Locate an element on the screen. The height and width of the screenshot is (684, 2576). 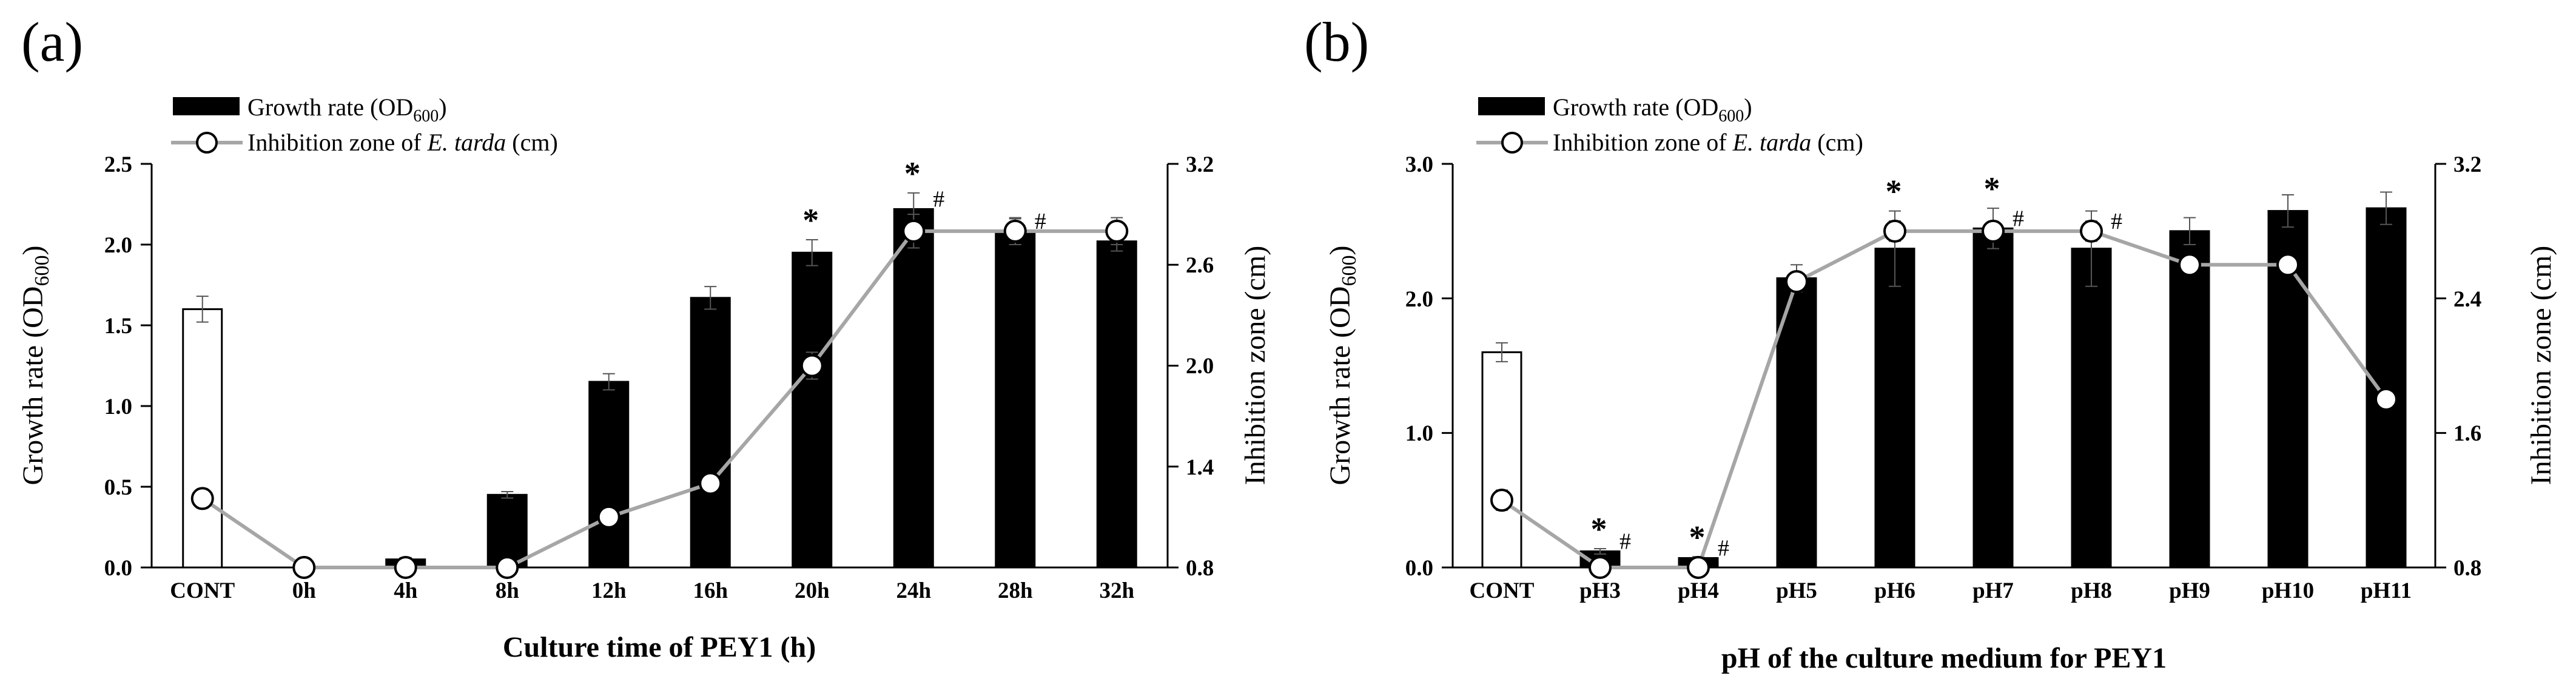
panel-b-left-axis: 0.0 1.0 2.0 3.0 Growth rate (OD600) is located at coordinates (1389, 366).